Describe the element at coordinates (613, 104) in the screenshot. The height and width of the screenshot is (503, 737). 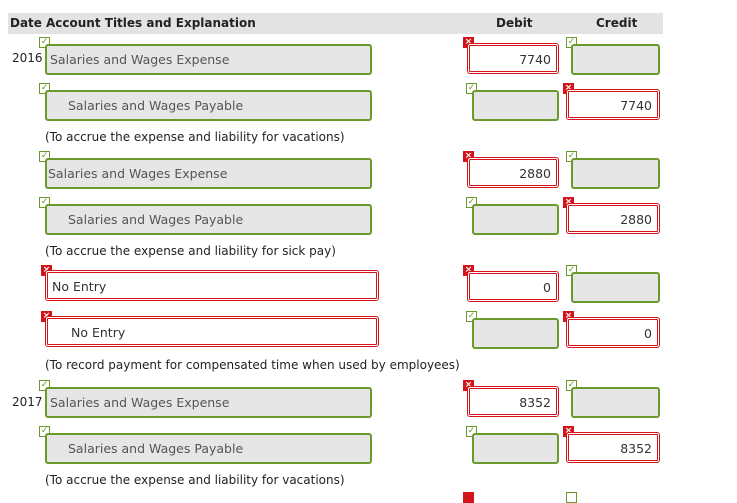
I see `credit-field: 7740` at that location.